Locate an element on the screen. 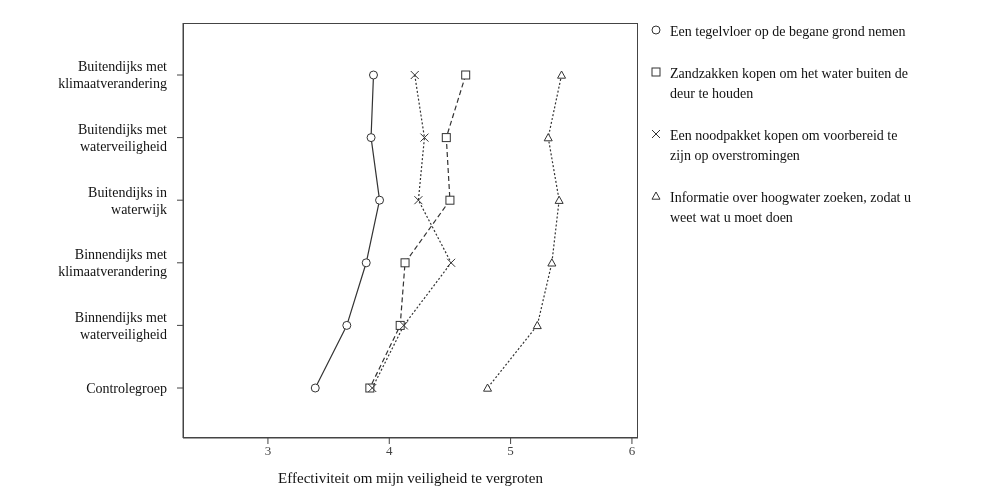 This screenshot has width=1006, height=496. y-tick-label: Binnendijks met klimaatverandering is located at coordinates (113, 263).